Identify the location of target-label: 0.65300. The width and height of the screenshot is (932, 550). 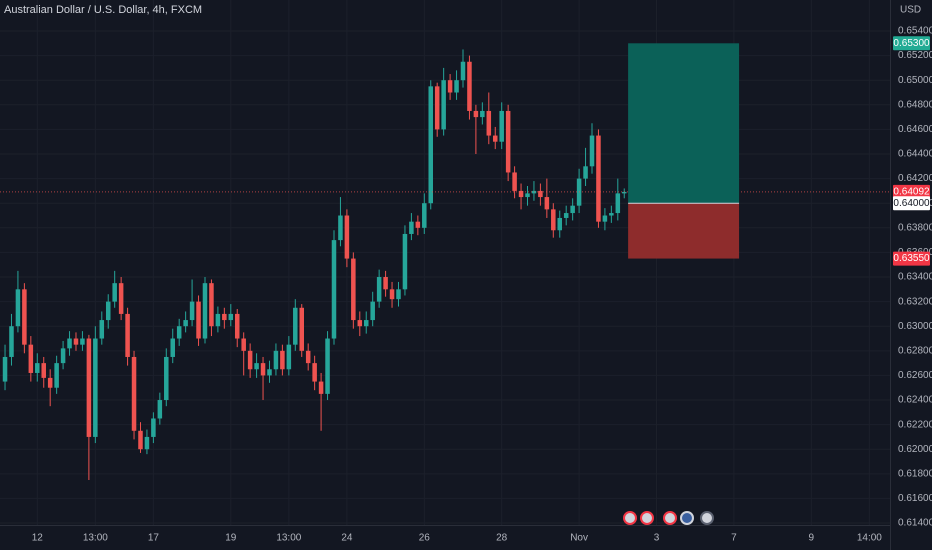
(911, 43).